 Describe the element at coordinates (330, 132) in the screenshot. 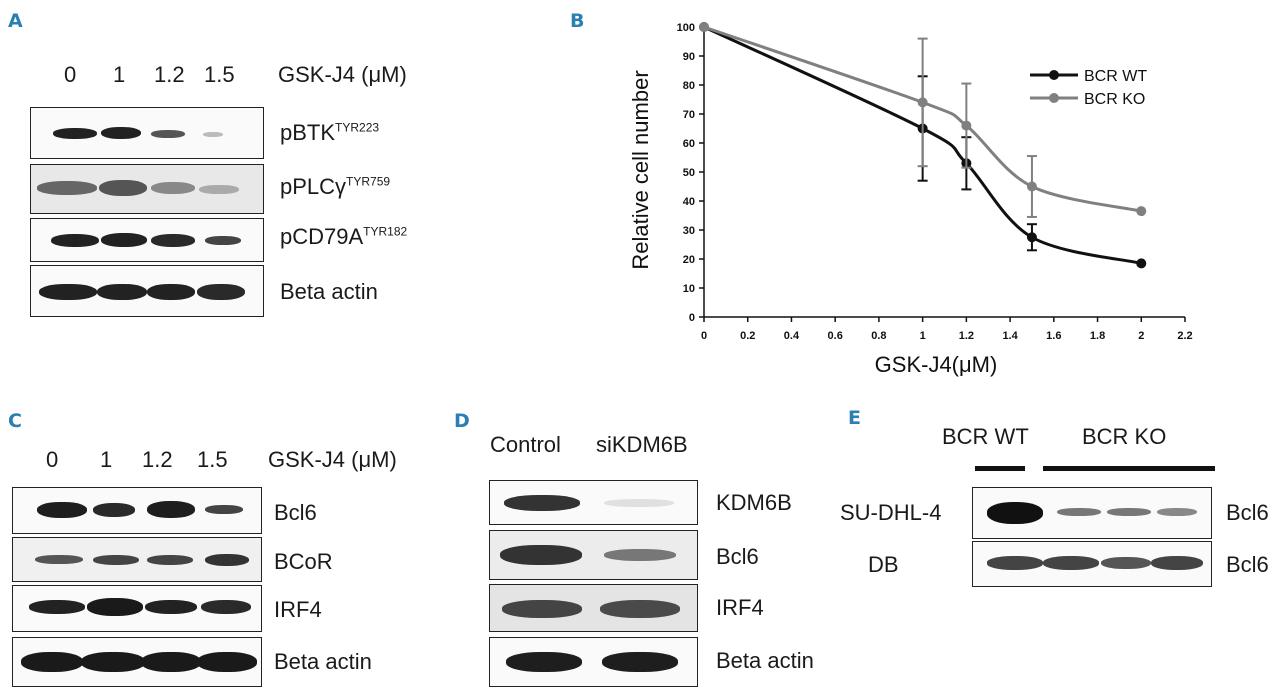

I see `blot-label: pBTKTYR223` at that location.